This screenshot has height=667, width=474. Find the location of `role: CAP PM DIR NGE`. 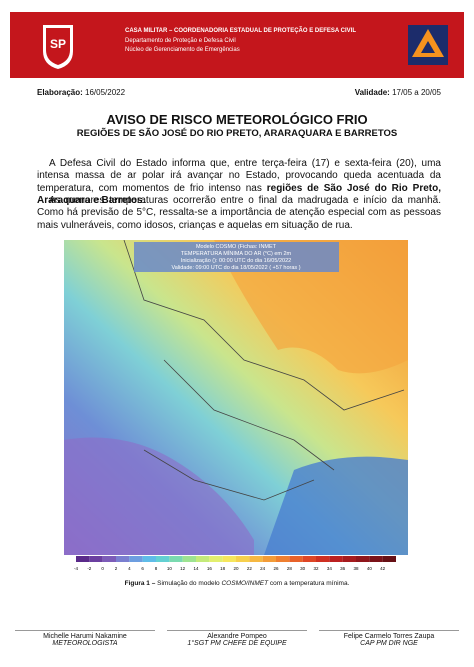

role: CAP PM DIR NGE is located at coordinates (389, 643).